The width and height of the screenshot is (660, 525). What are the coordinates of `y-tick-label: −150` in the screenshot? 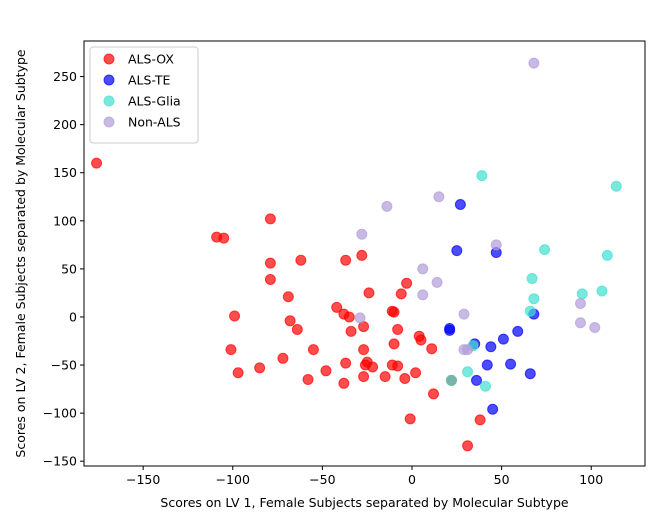 It's located at (60, 461).